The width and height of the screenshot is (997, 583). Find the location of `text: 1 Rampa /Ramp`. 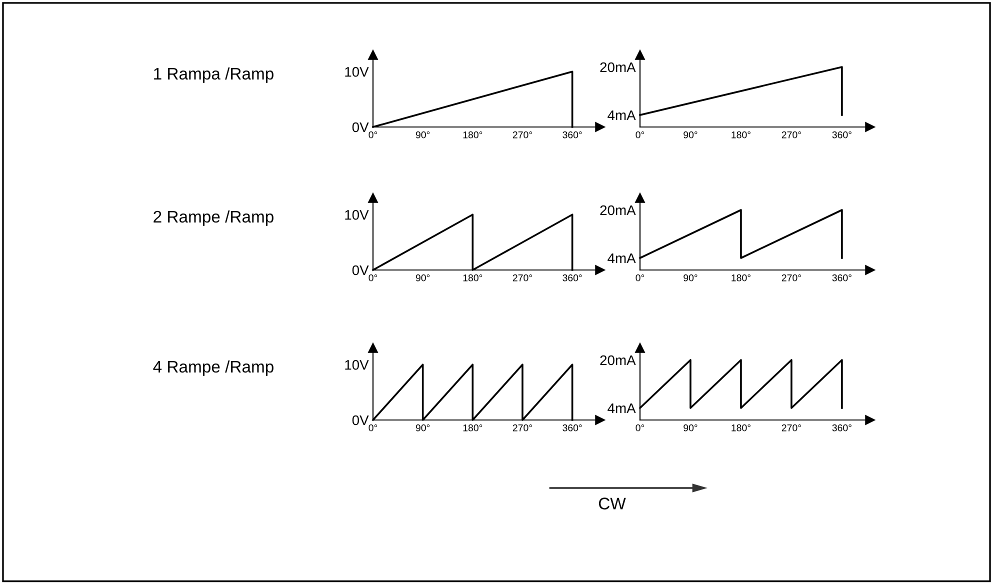

text: 1 Rampa /Ramp is located at coordinates (214, 75).